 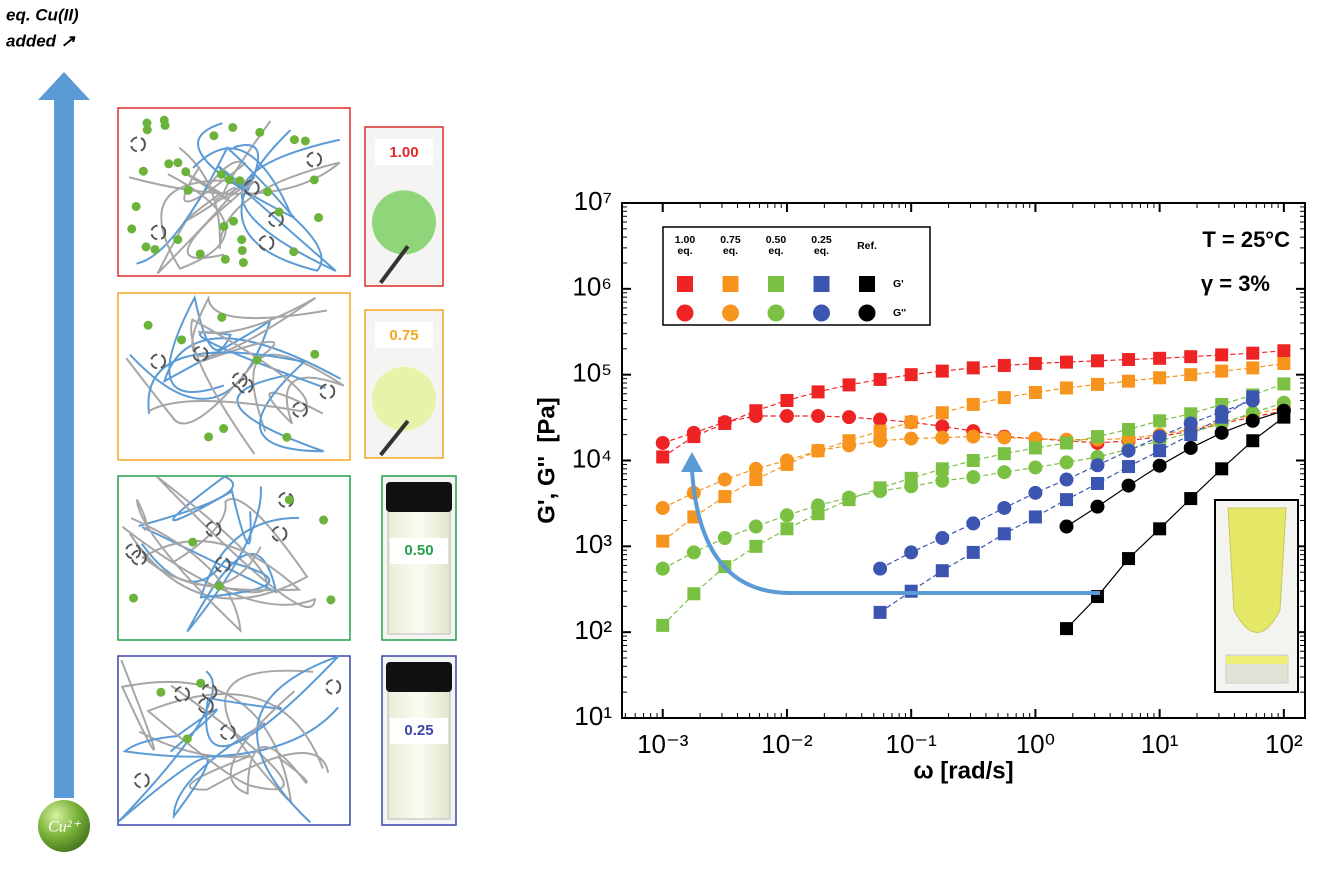 What do you see at coordinates (419, 497) in the screenshot?
I see `vial-cap` at bounding box center [419, 497].